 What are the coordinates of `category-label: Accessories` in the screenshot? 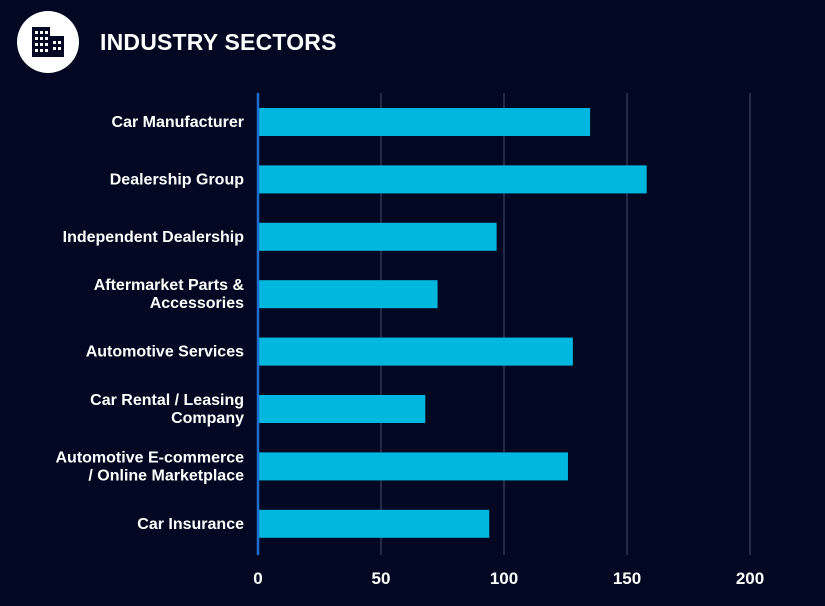 It's located at (197, 303).